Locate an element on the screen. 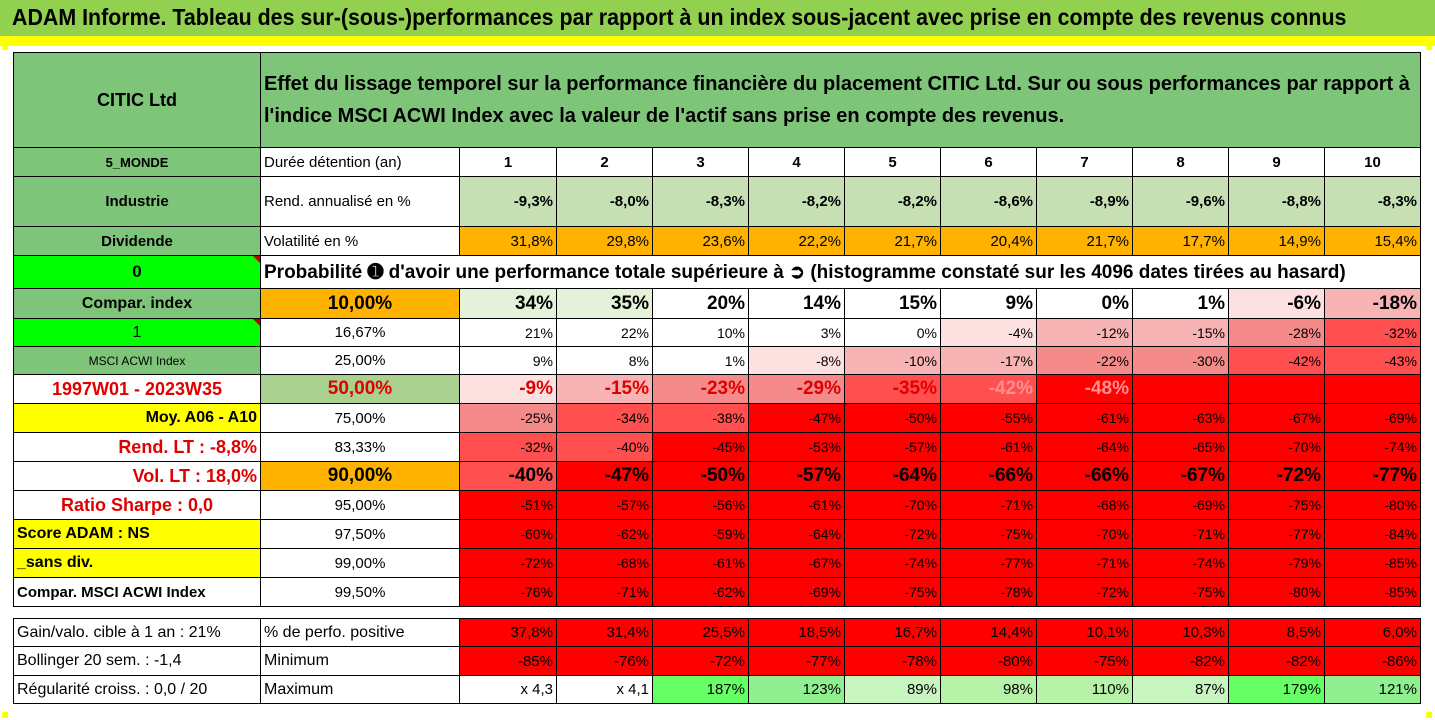 The image size is (1435, 720). duration-label: Durée détention (an) is located at coordinates (360, 162).